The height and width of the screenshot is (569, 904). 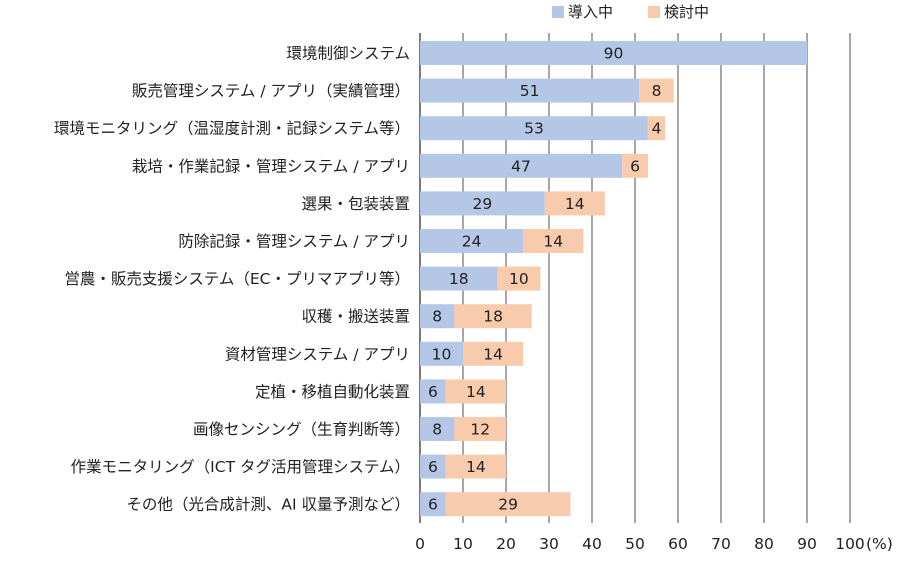 I want to click on value-label-9-0: 6, so click(x=433, y=392).